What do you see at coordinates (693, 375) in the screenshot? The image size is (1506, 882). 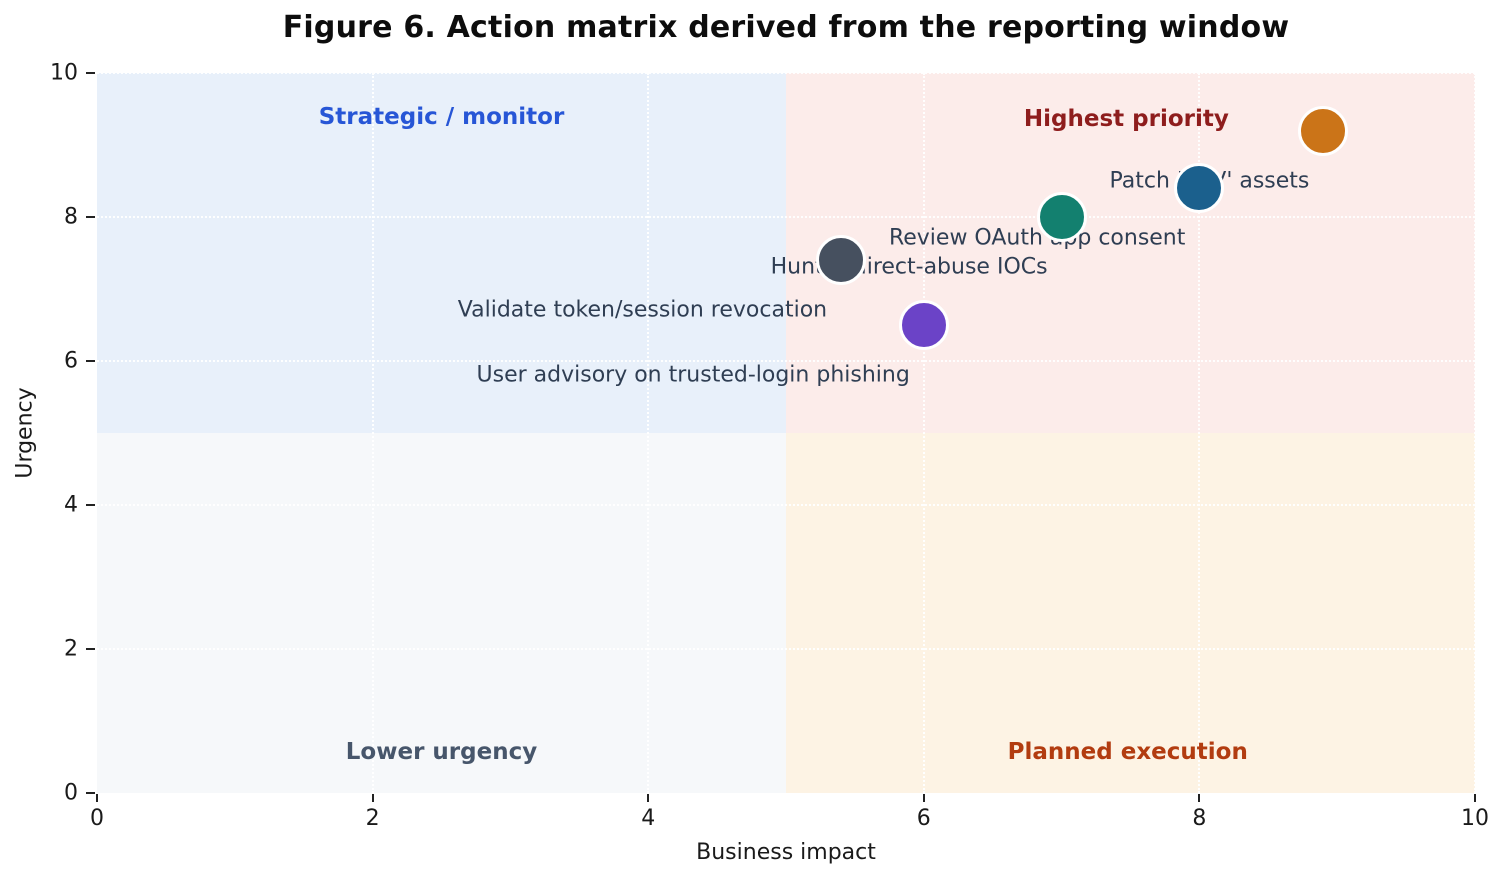 I see `point-annotation: User advisory on trusted-login phishing` at bounding box center [693, 375].